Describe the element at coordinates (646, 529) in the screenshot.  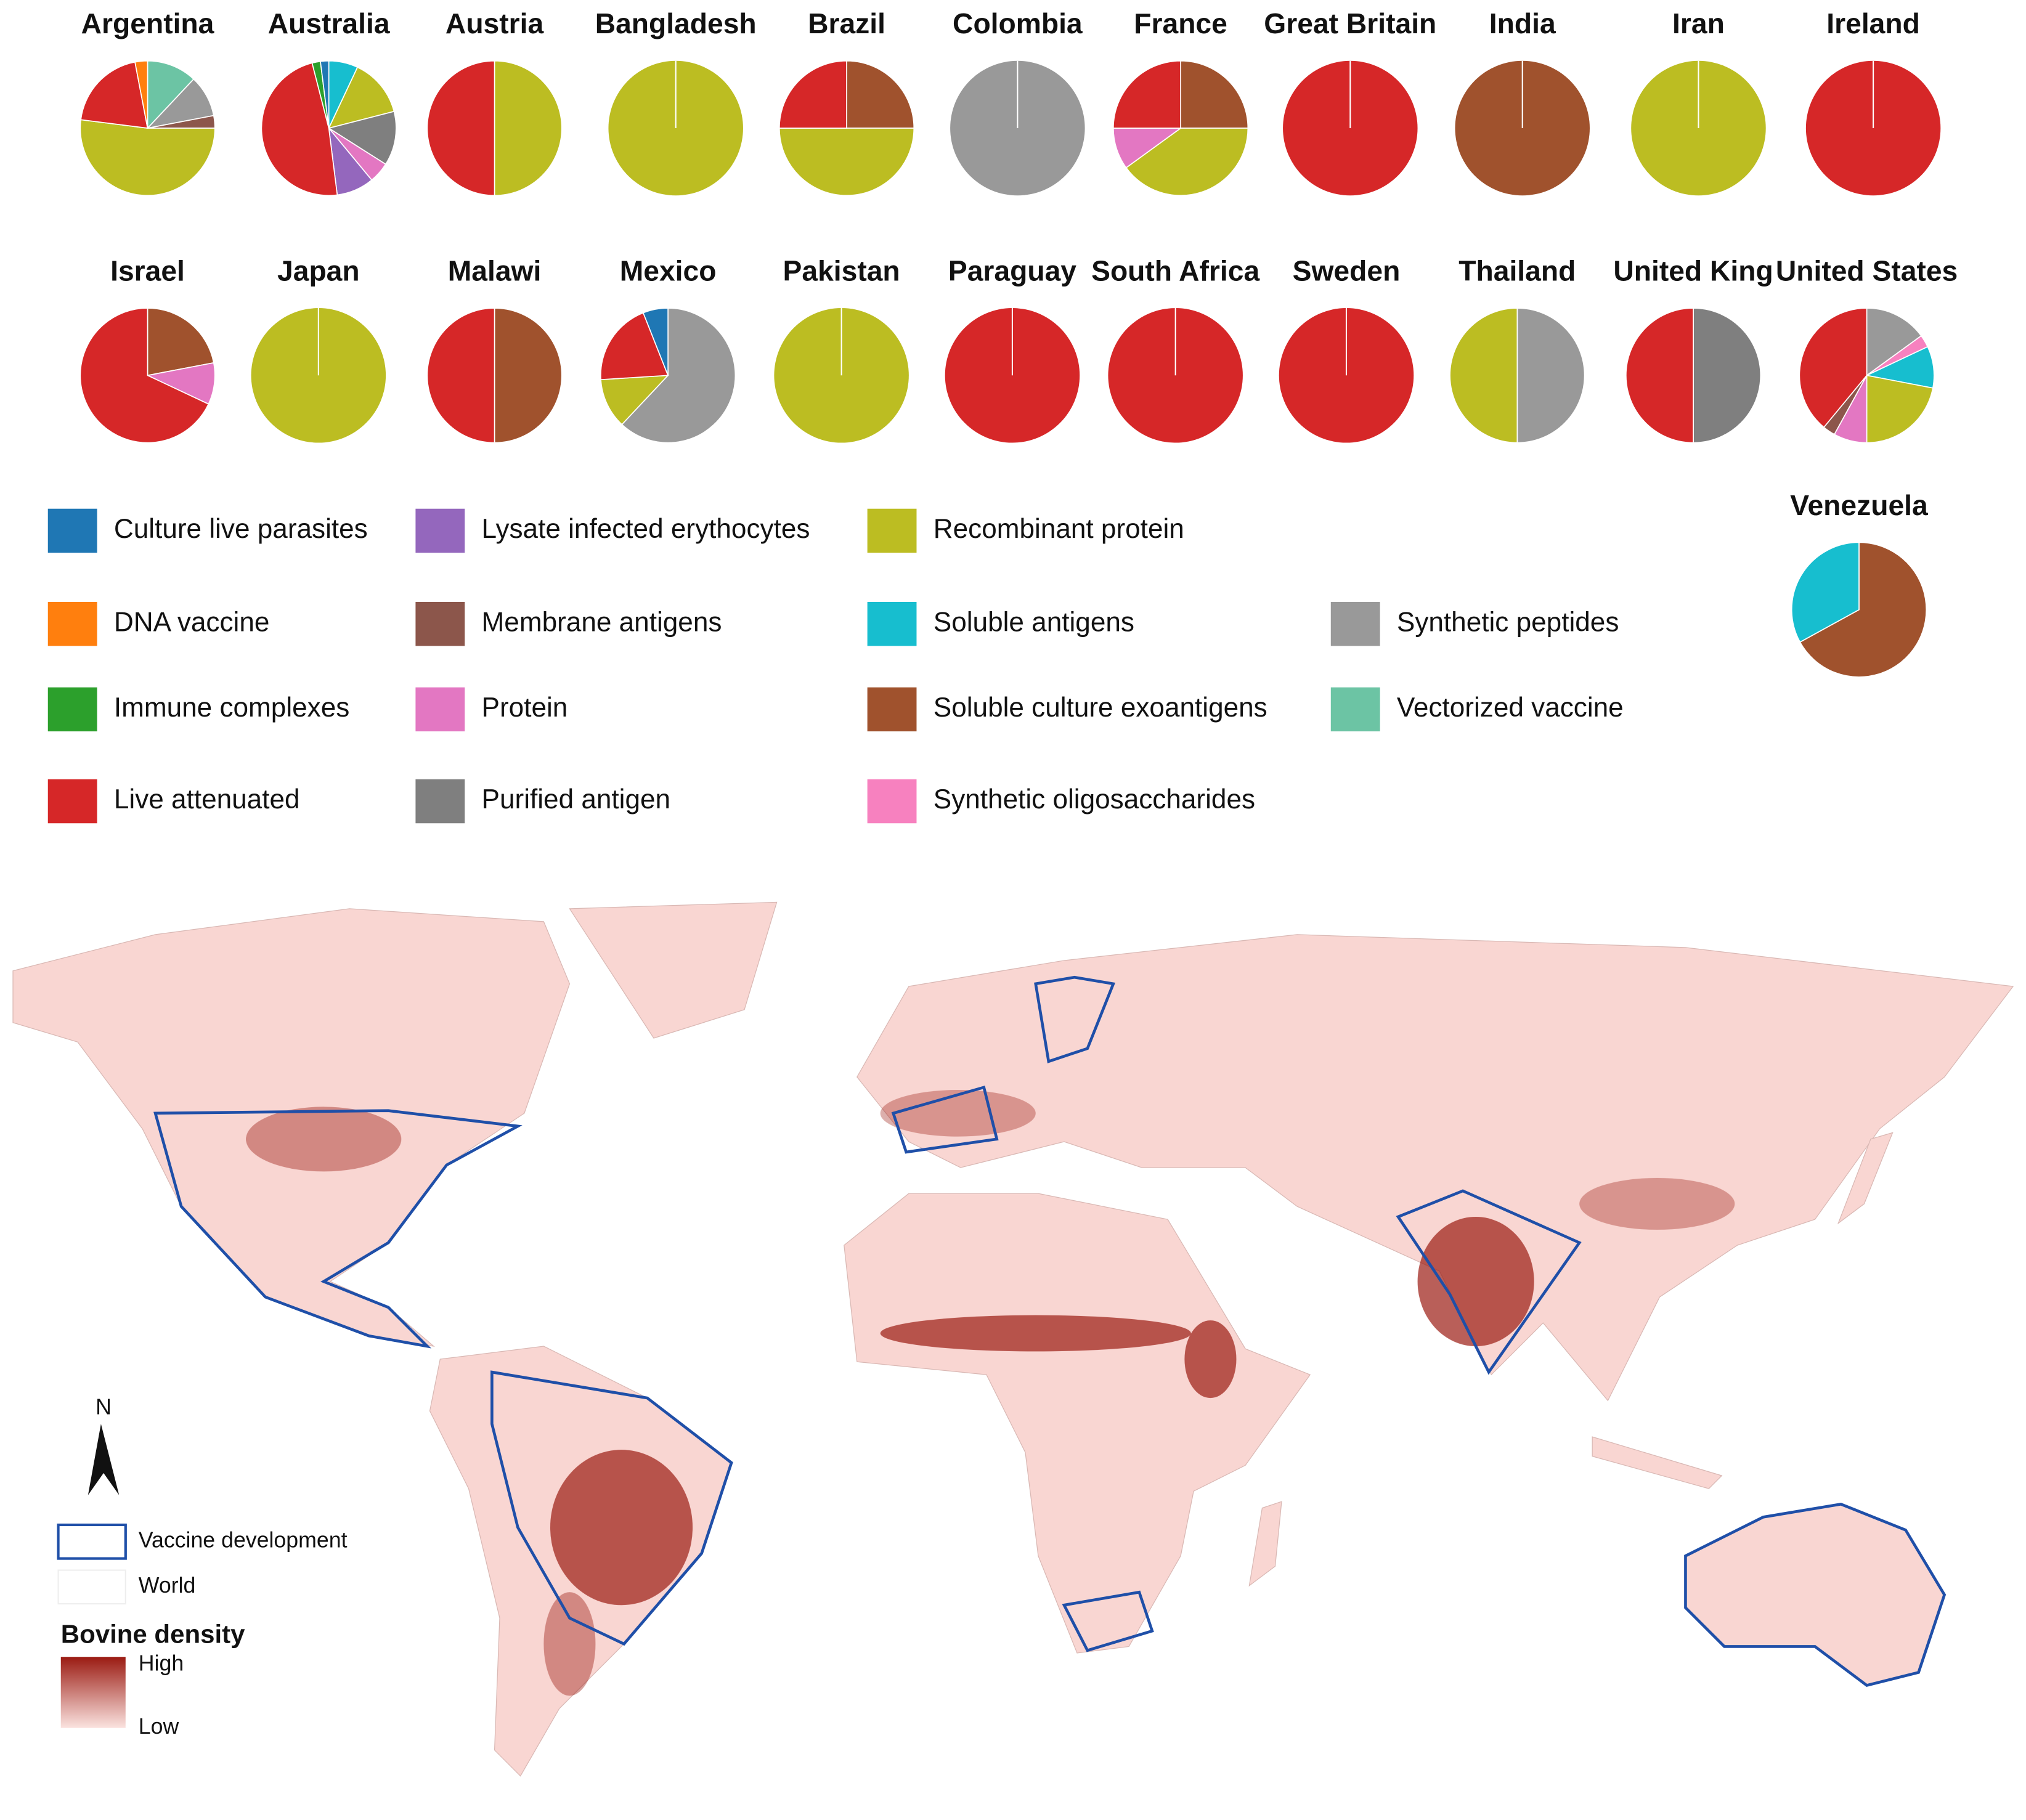
I see `legend-label: Lysate infected erythocytes` at that location.